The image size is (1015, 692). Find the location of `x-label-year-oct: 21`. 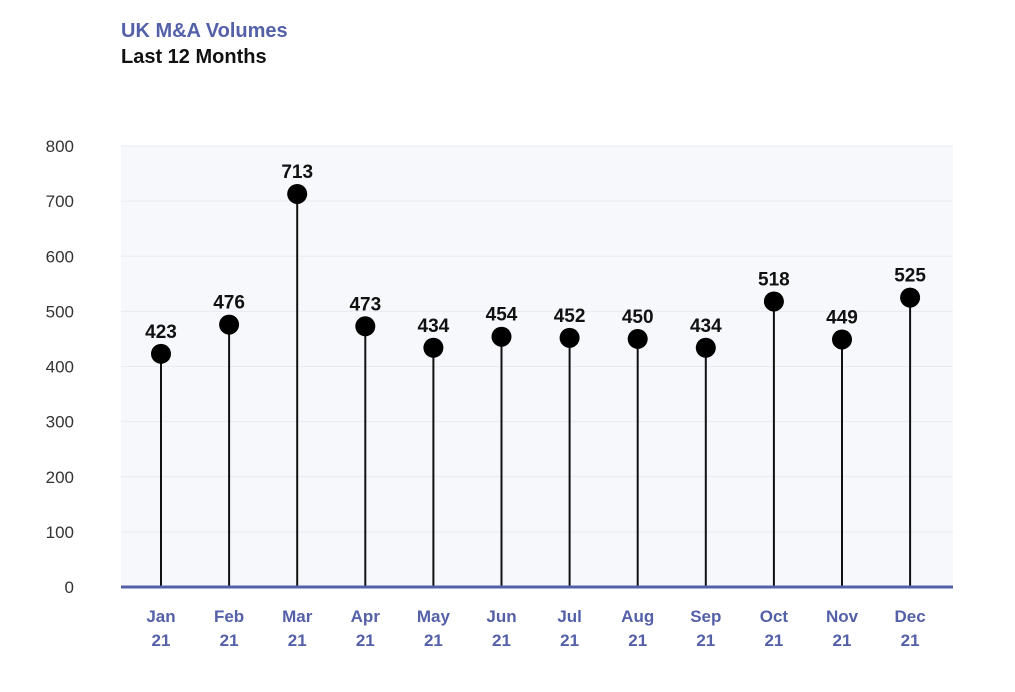

x-label-year-oct: 21 is located at coordinates (773, 640).